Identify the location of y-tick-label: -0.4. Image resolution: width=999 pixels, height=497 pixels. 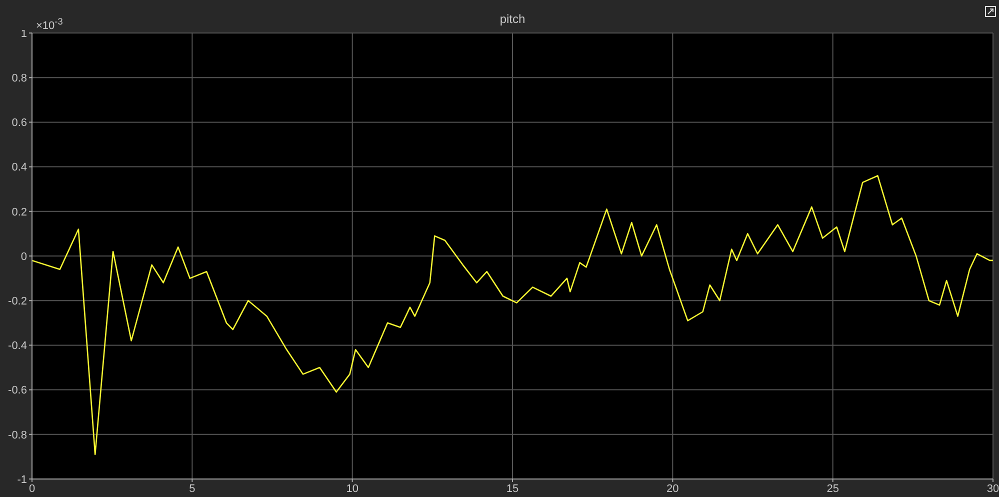
(17, 346).